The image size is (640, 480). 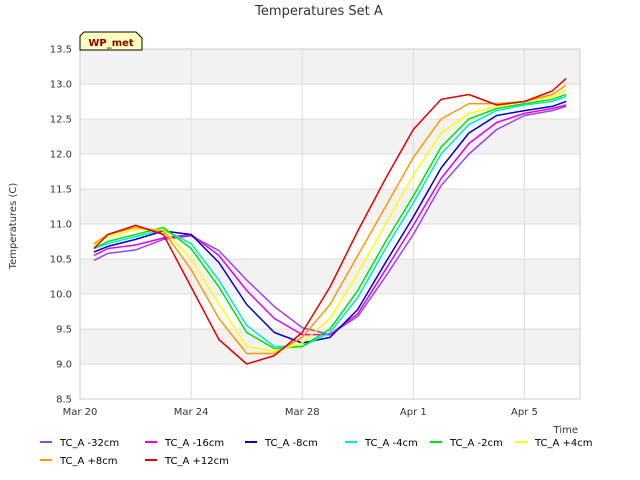 I want to click on legend-item: TC_A -2cm, so click(x=466, y=443).